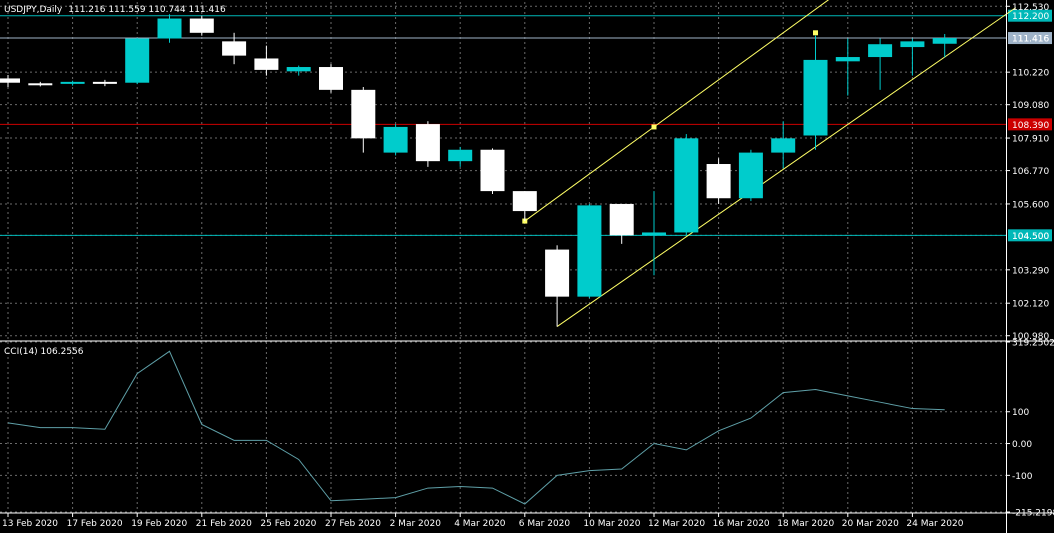 Image resolution: width=1054 pixels, height=533 pixels. What do you see at coordinates (1030, 106) in the screenshot?
I see `price-tick-label: 109.080` at bounding box center [1030, 106].